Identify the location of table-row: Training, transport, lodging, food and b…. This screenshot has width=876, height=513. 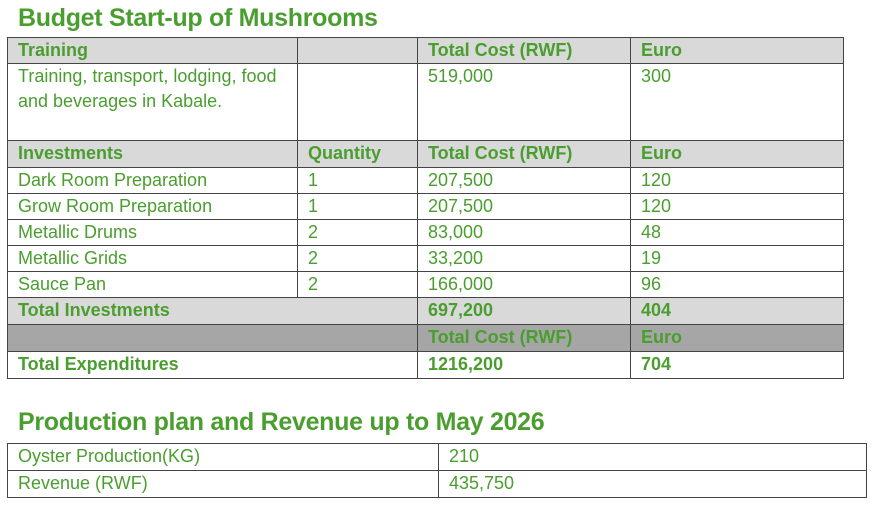
(425, 102).